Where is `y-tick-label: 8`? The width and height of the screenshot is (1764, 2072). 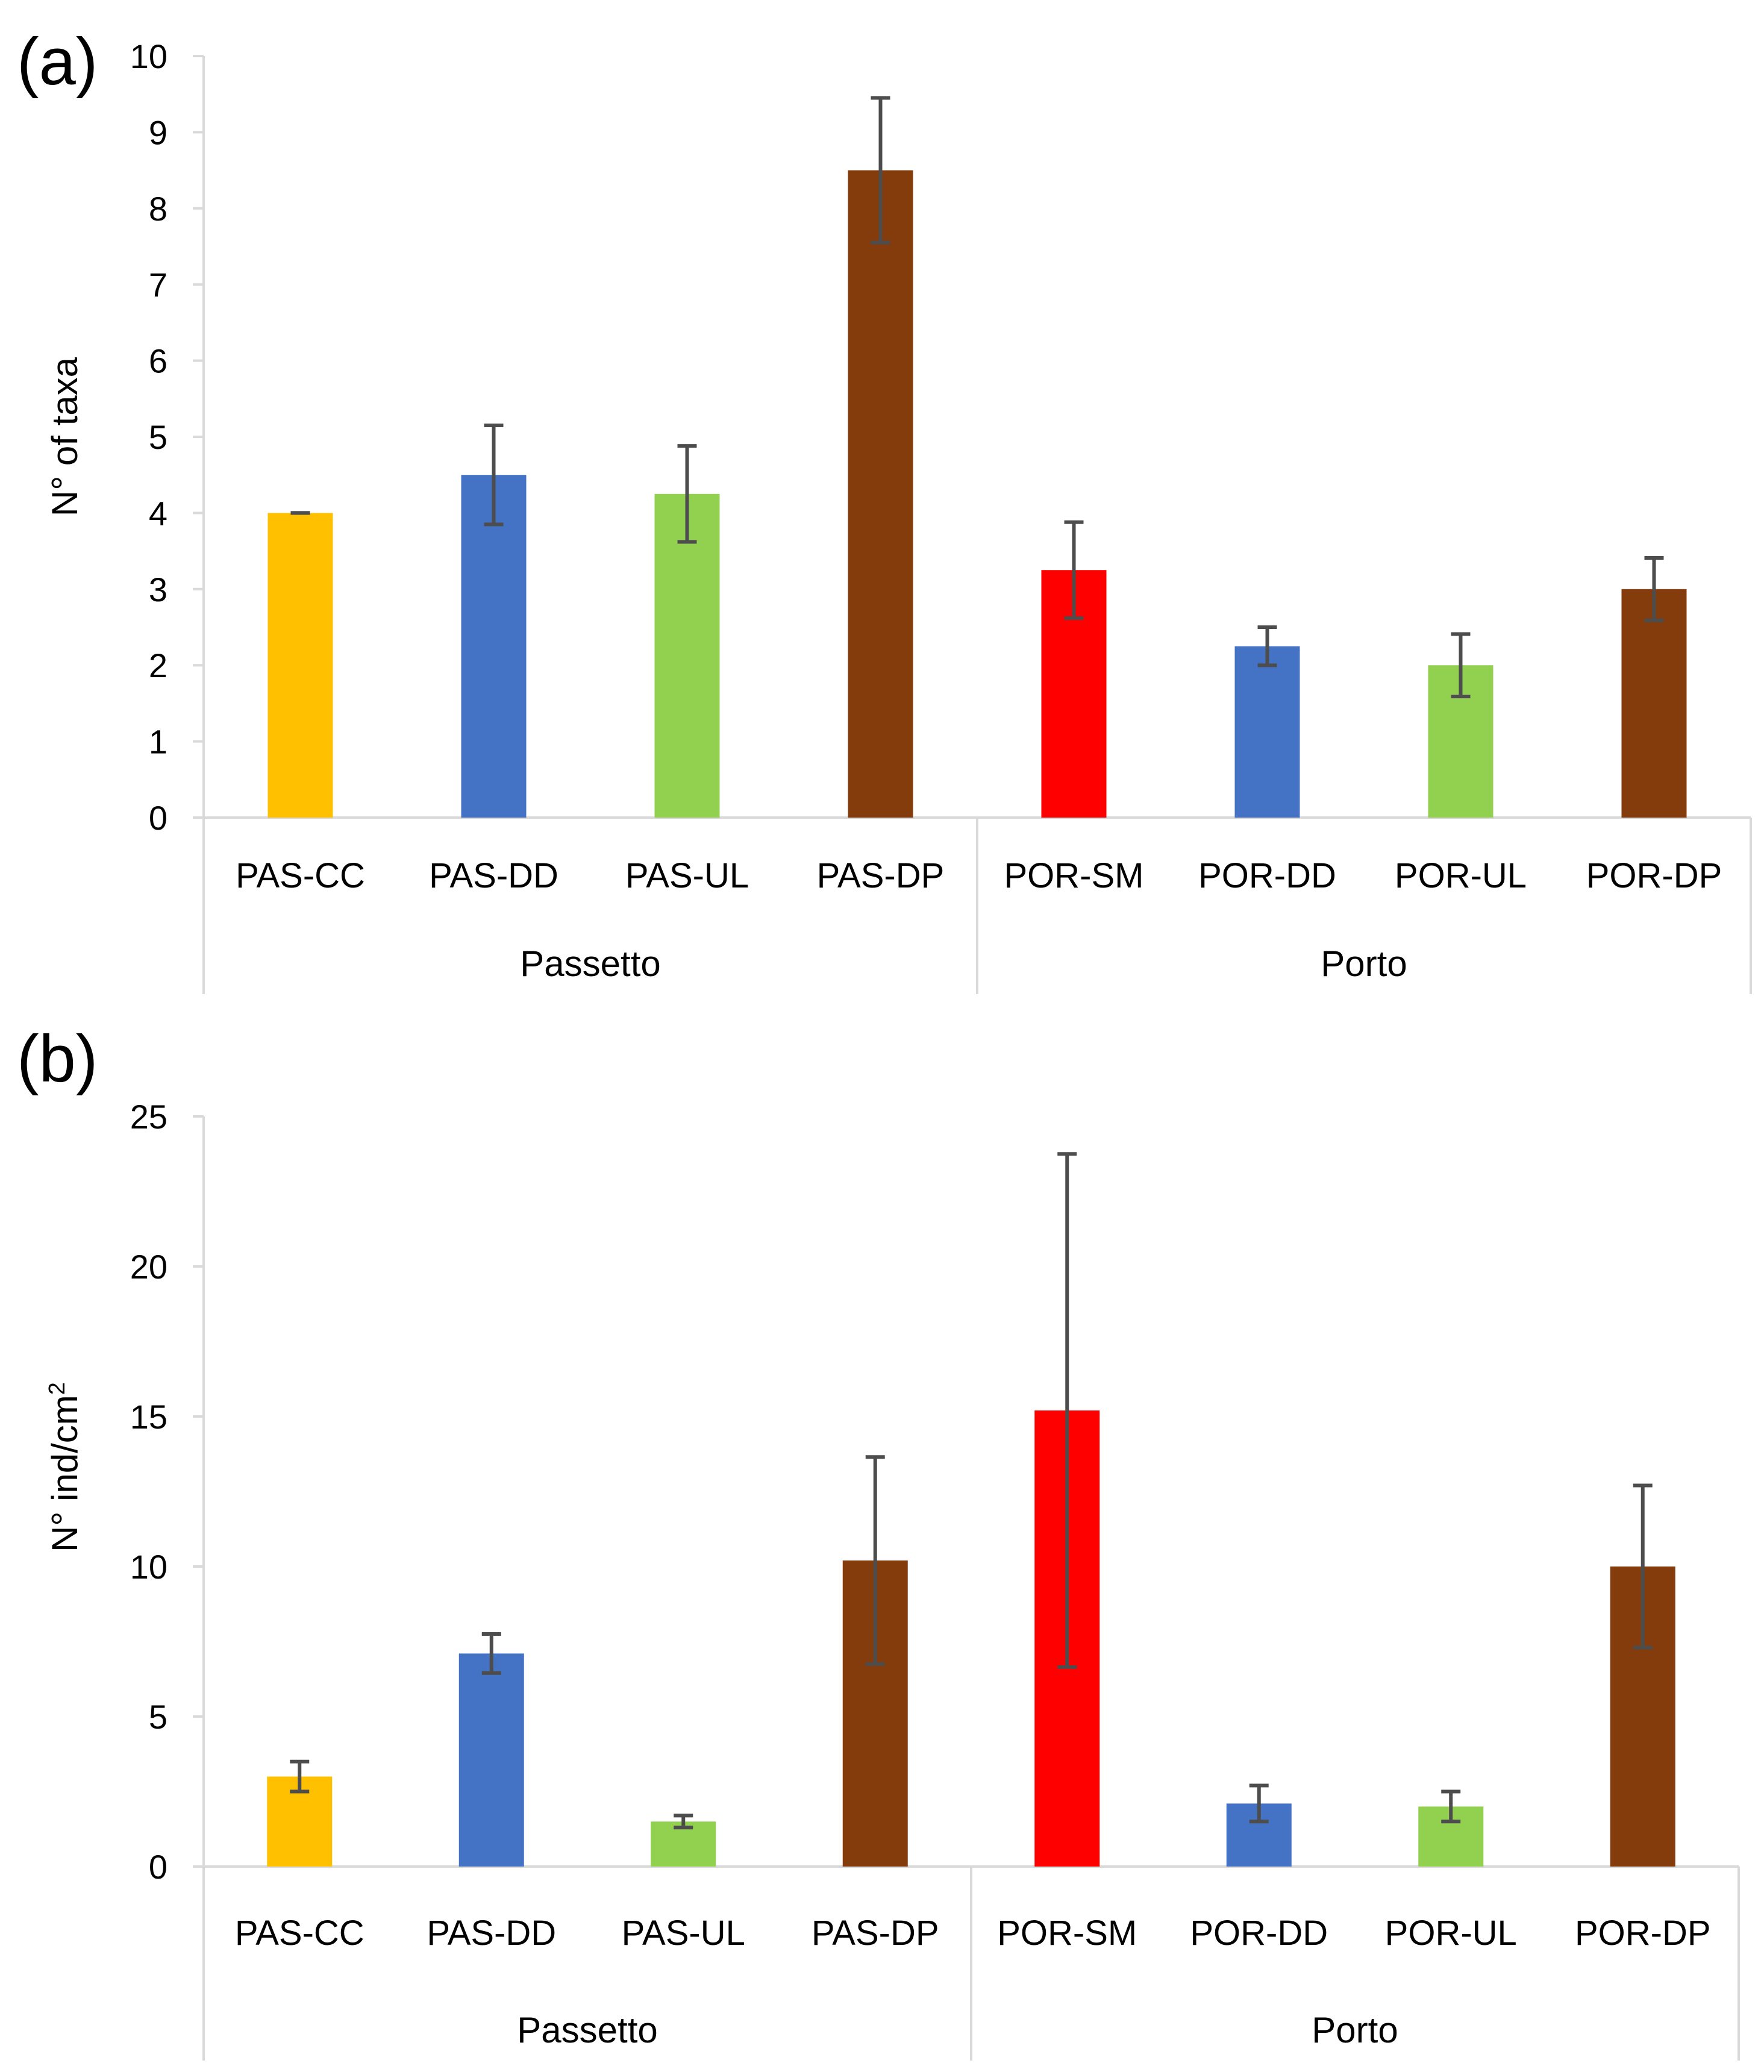 y-tick-label: 8 is located at coordinates (158, 209).